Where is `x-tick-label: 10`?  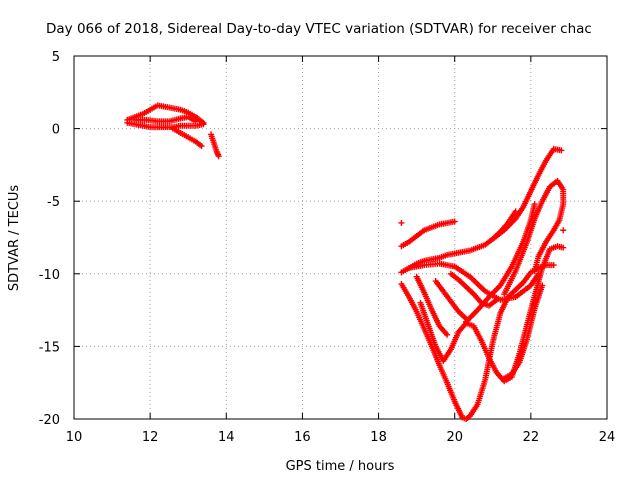
x-tick-label: 10 is located at coordinates (74, 437).